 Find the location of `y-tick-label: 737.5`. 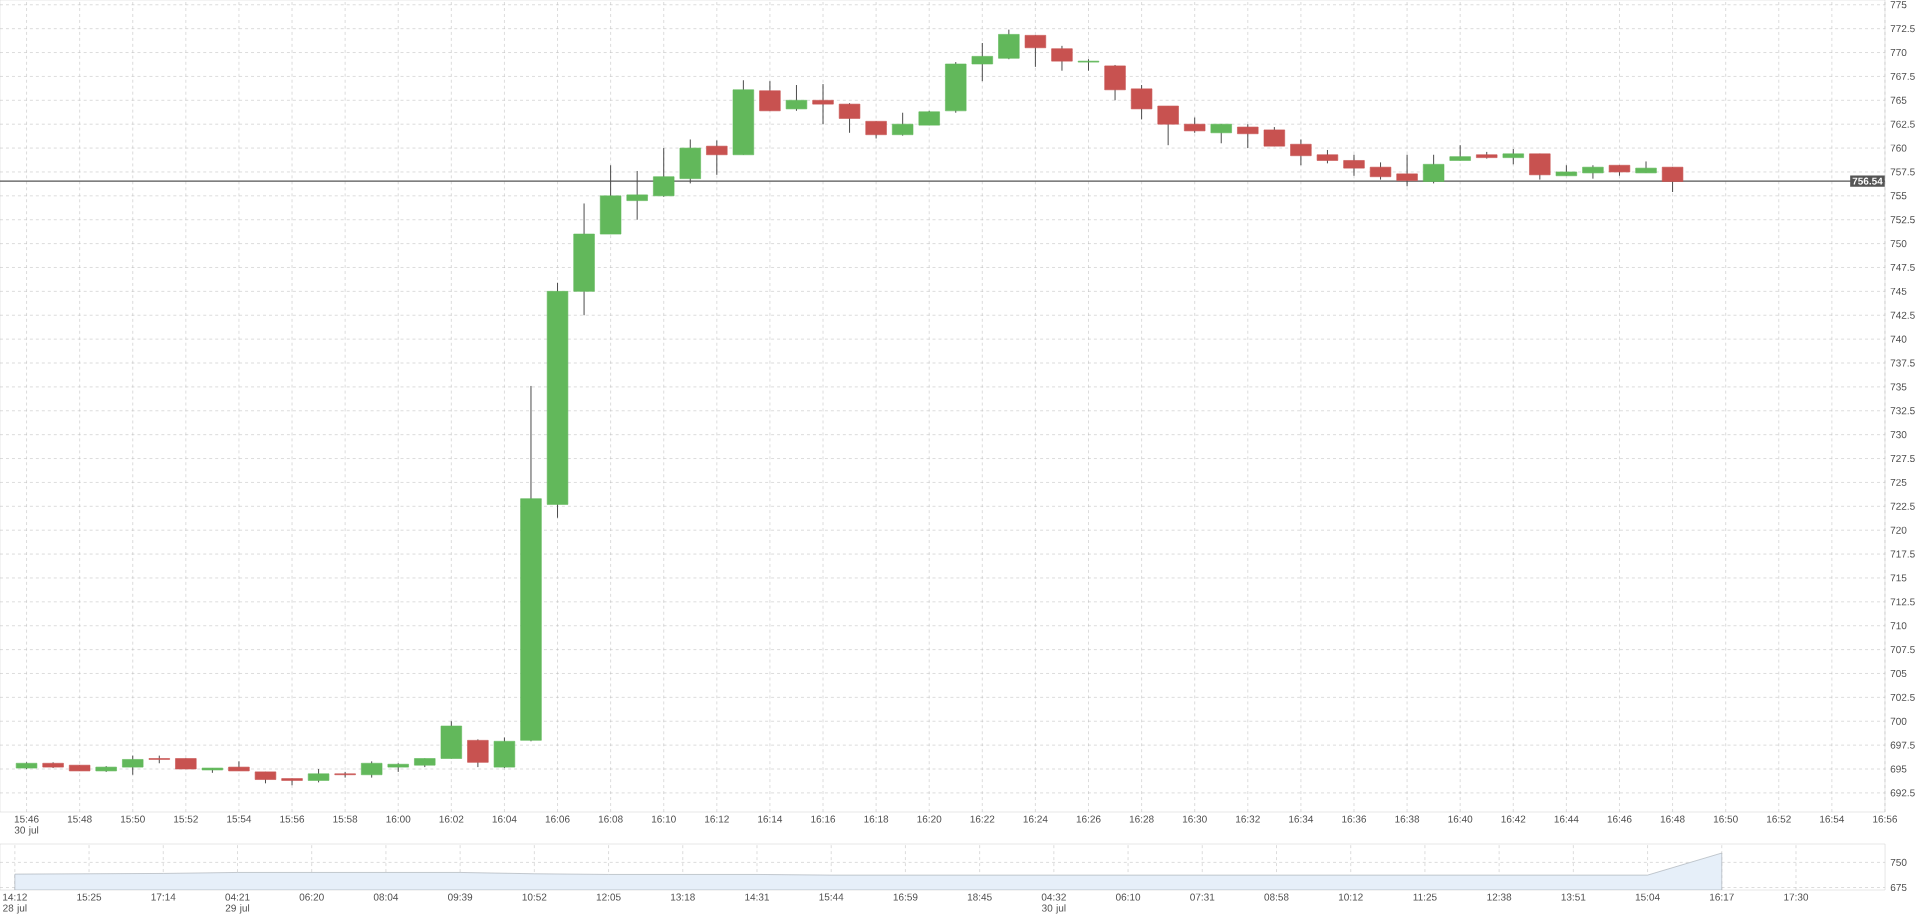

y-tick-label: 737.5 is located at coordinates (1902, 363).